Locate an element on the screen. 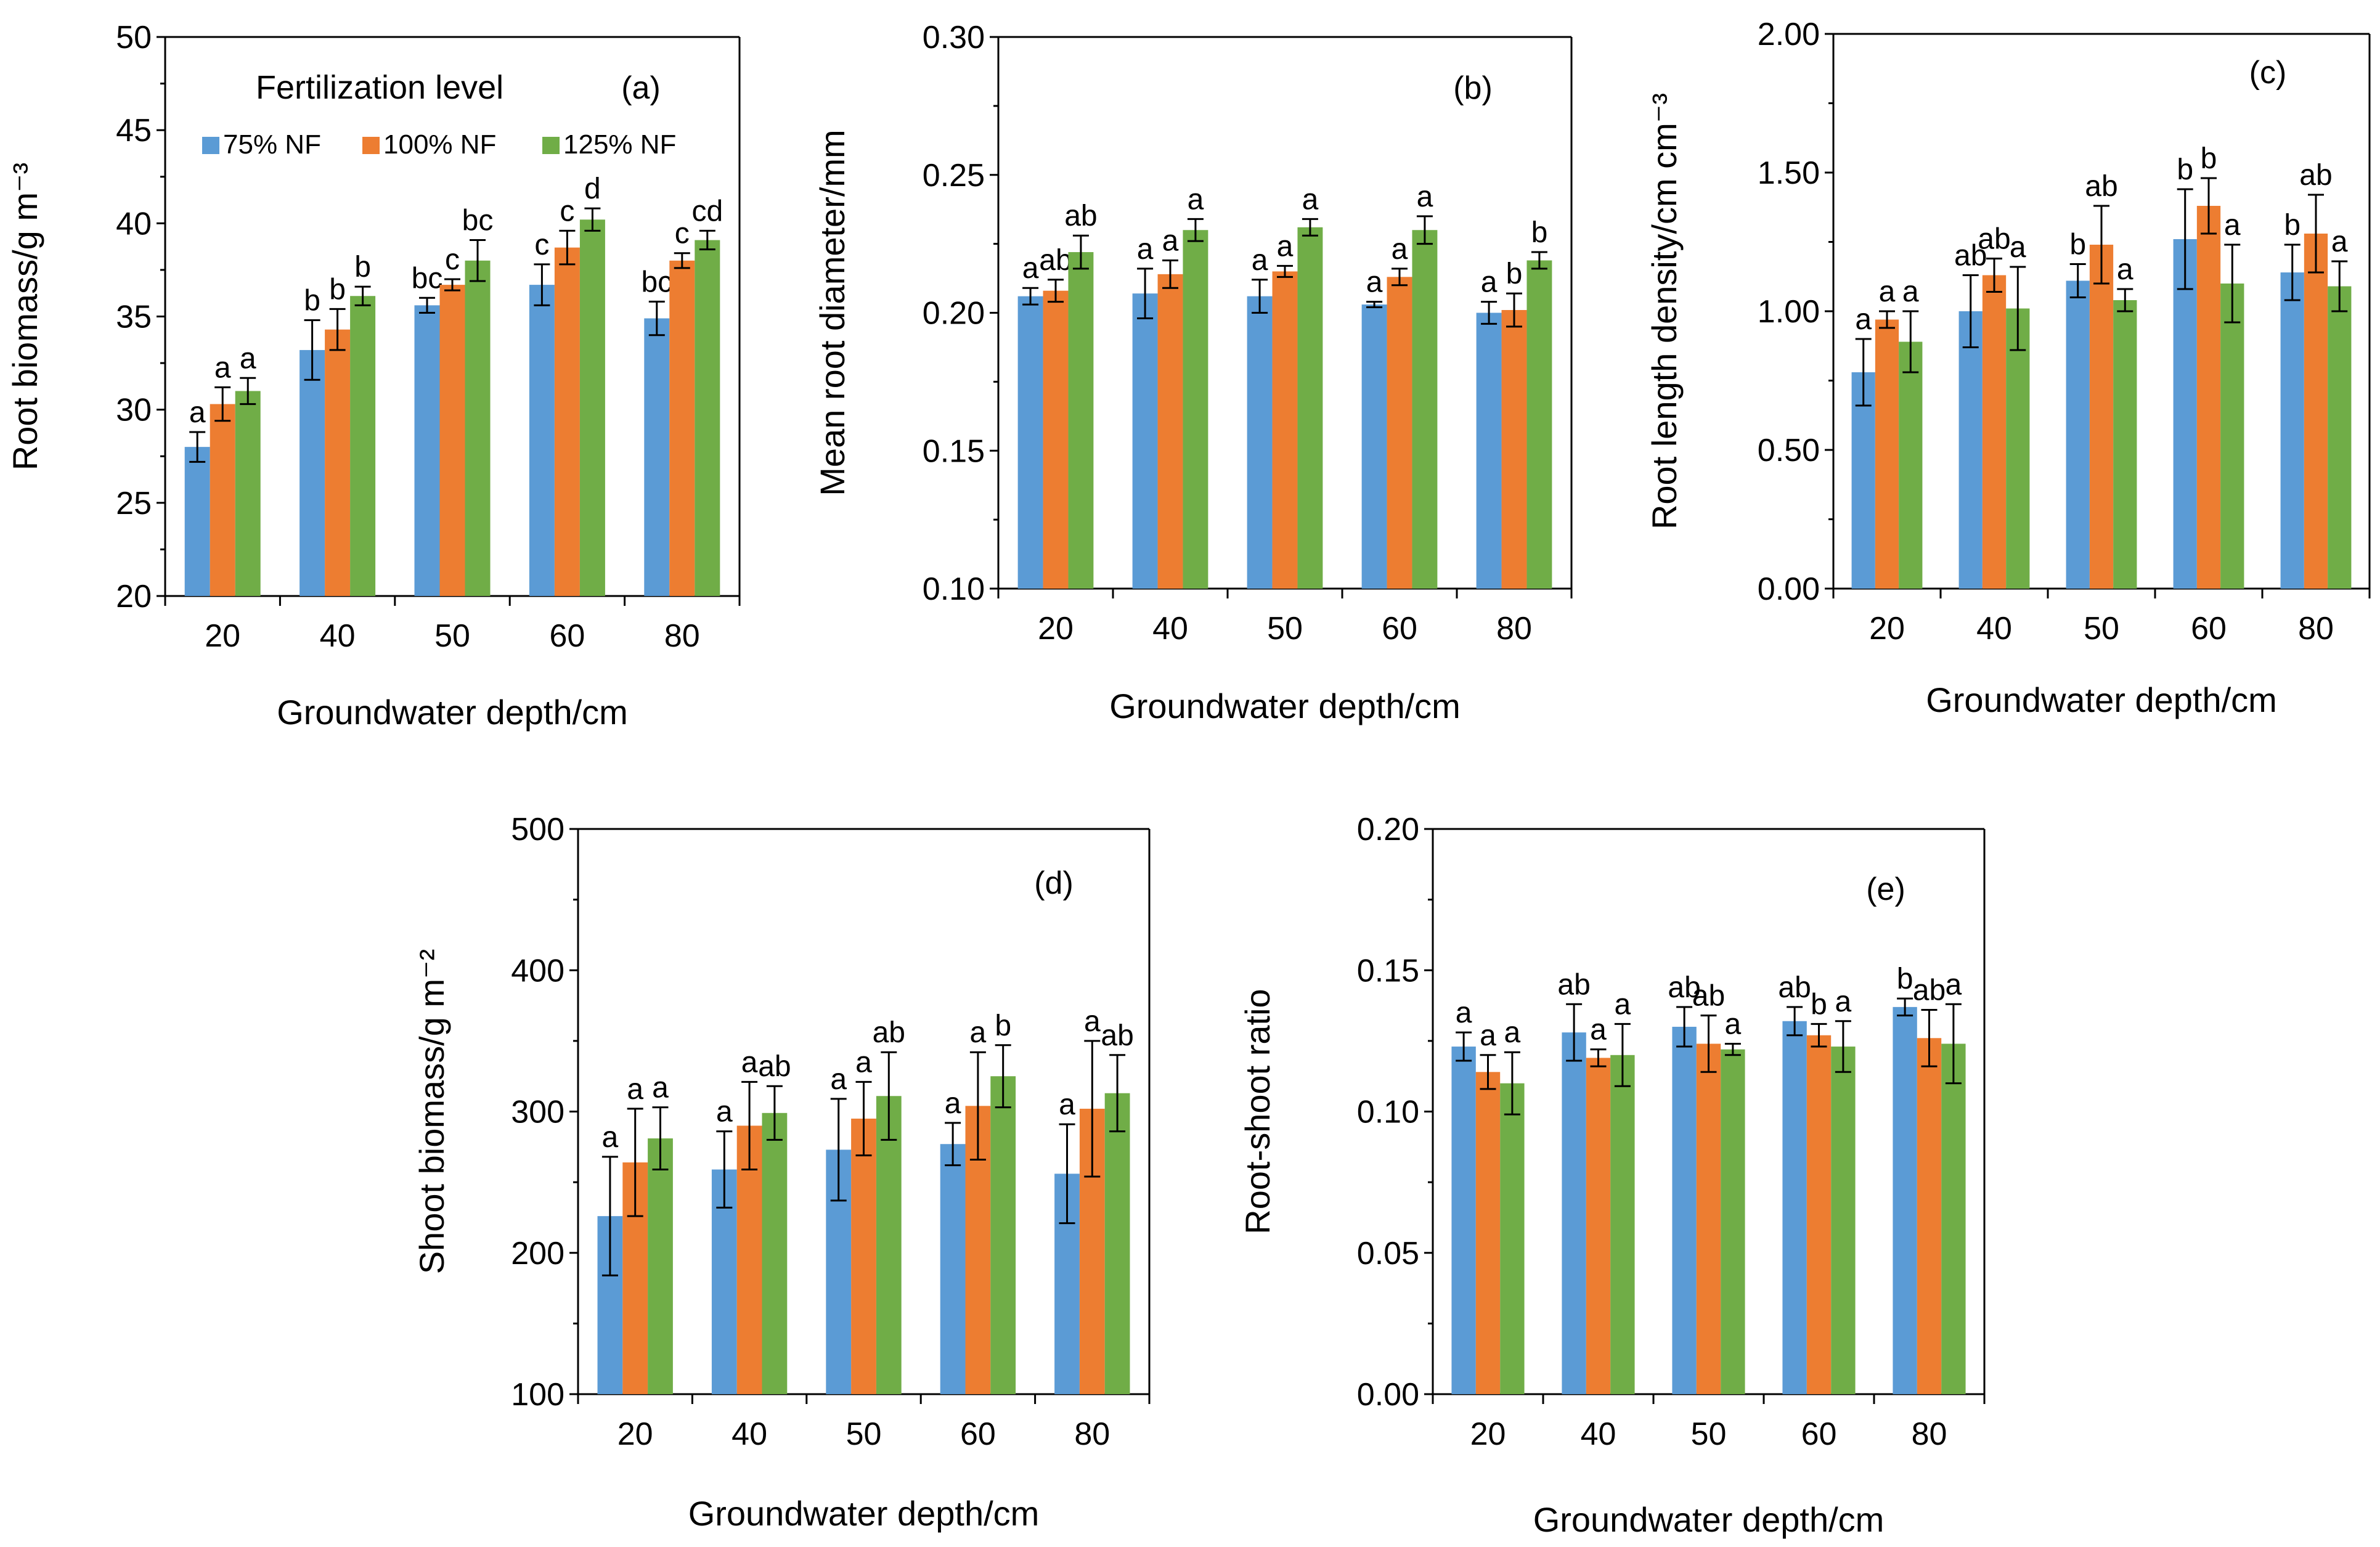 The image size is (2380, 1547). y-axis-title: Root-shoot ratio is located at coordinates (1257, 1111).